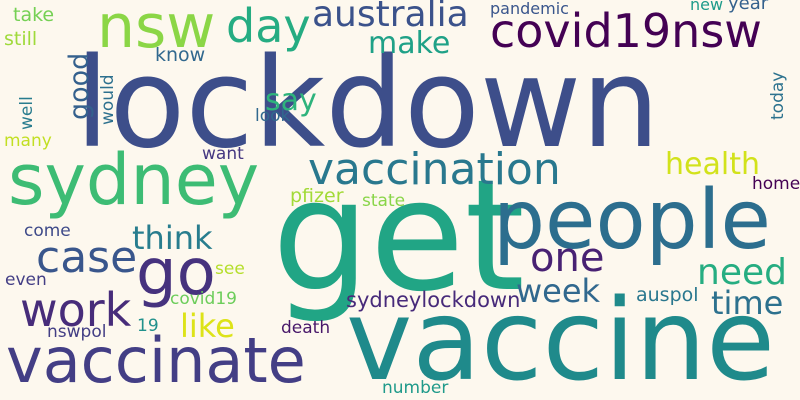 This screenshot has width=800, height=400. What do you see at coordinates (398, 236) in the screenshot?
I see `word-get: get` at bounding box center [398, 236].